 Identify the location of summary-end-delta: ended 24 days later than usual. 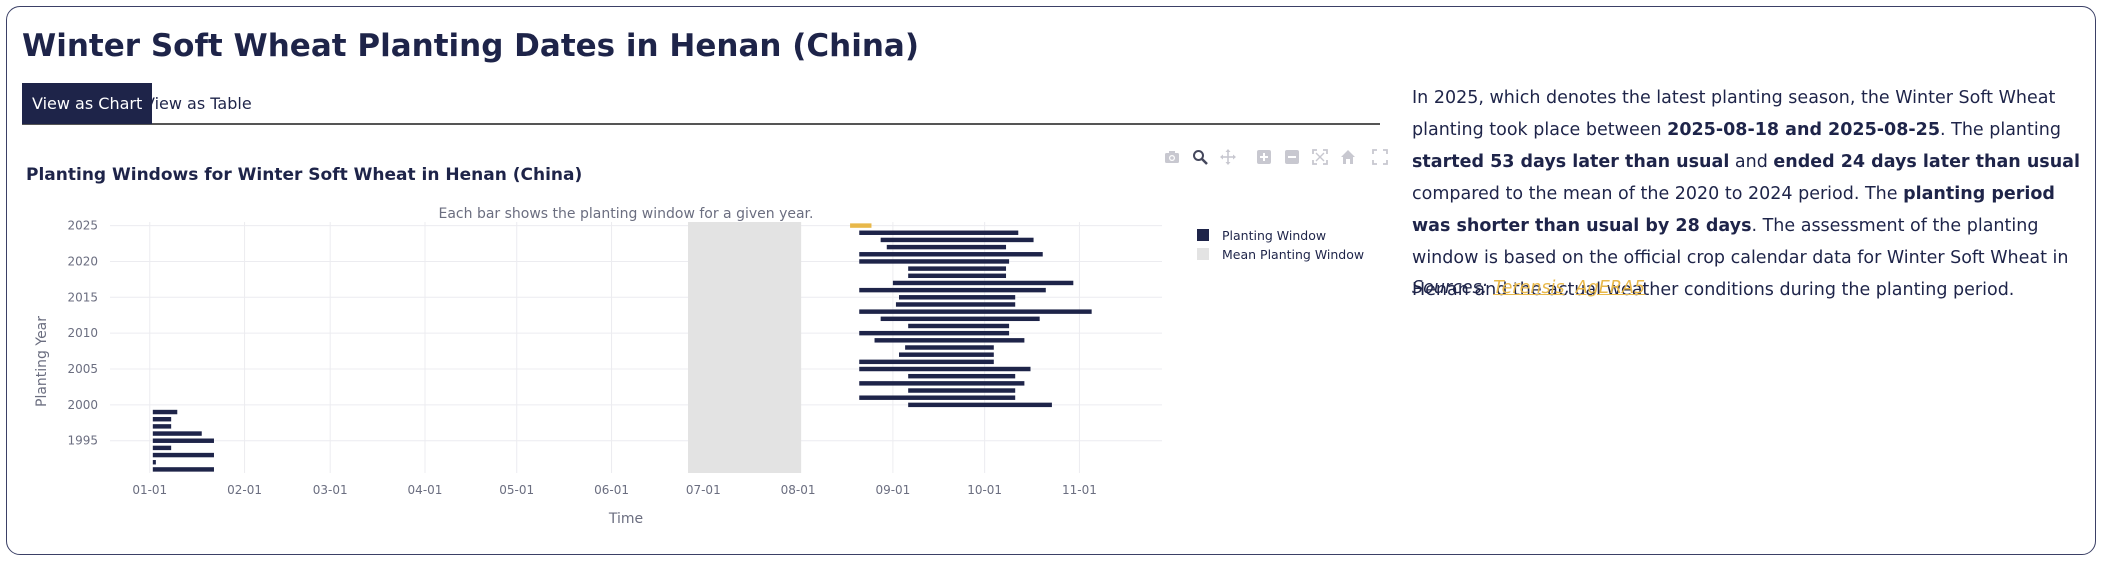
(1926, 162).